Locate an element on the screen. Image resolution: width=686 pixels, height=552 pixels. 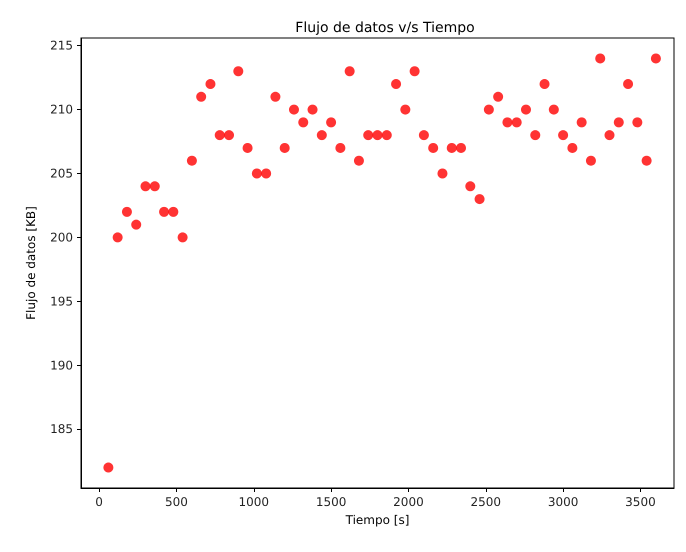
y-tick-label: 190 is located at coordinates (61, 365).